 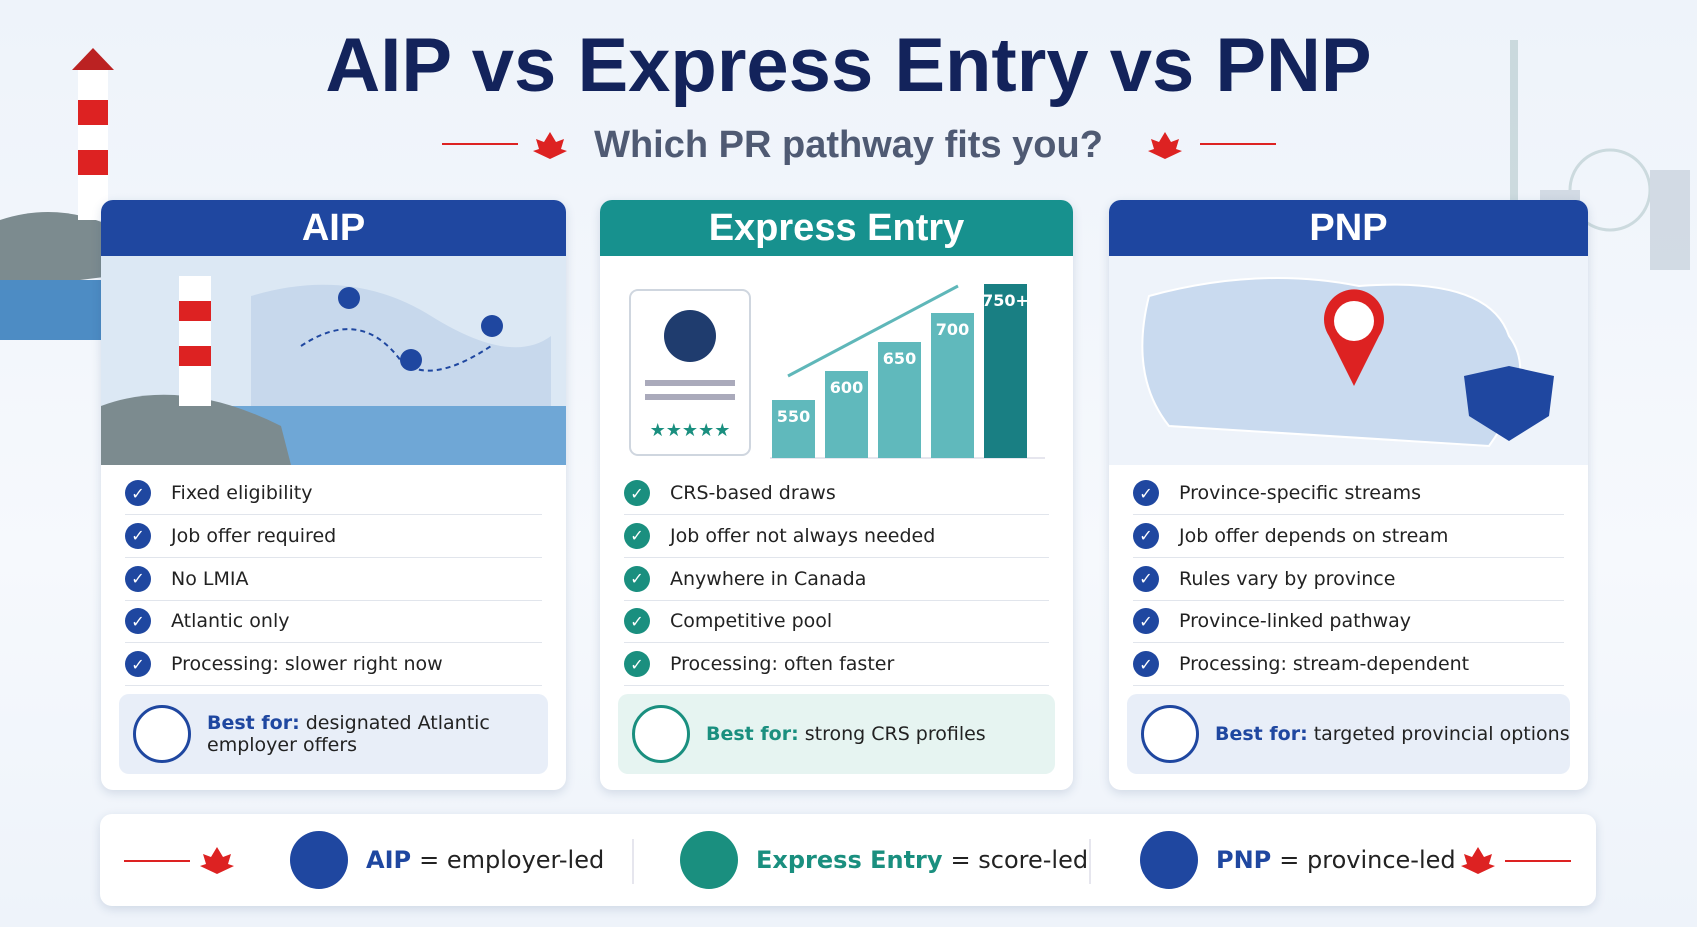 I want to click on bullet-row: ✓ Fixed eligibility, so click(x=333, y=493).